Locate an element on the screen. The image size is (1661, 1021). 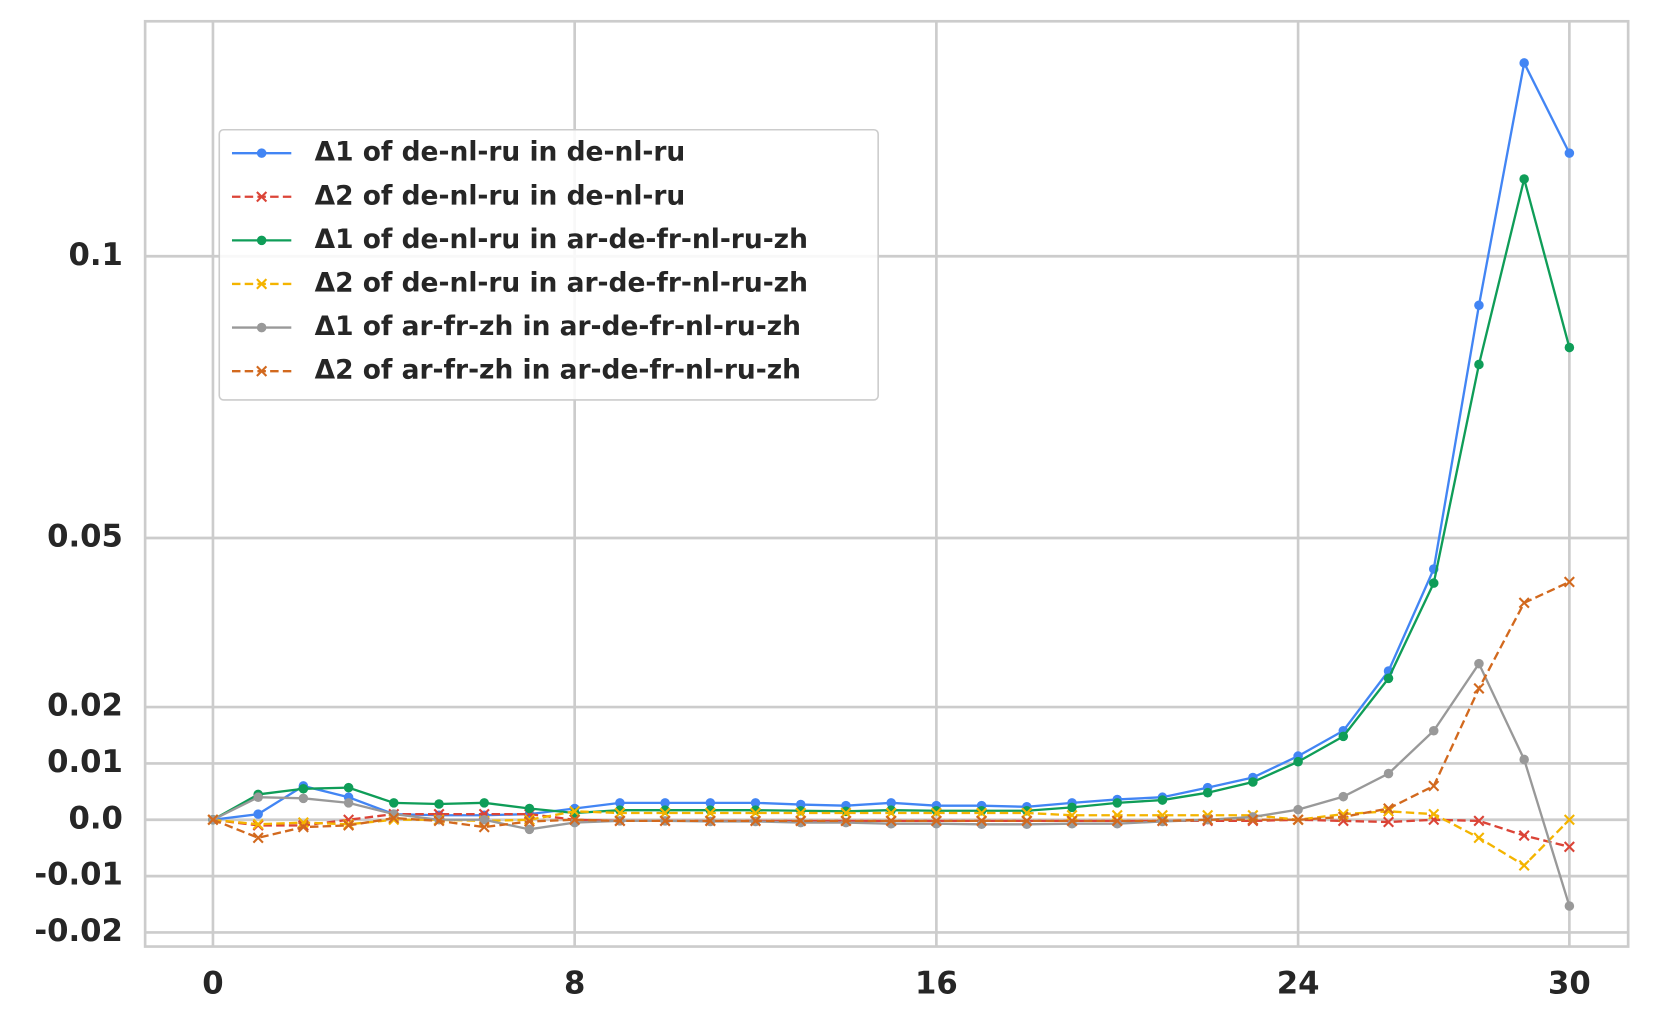
legend-label: Δ2 of ar-fr-zh in ar-de-fr-nl-ru-zh is located at coordinates (558, 370).